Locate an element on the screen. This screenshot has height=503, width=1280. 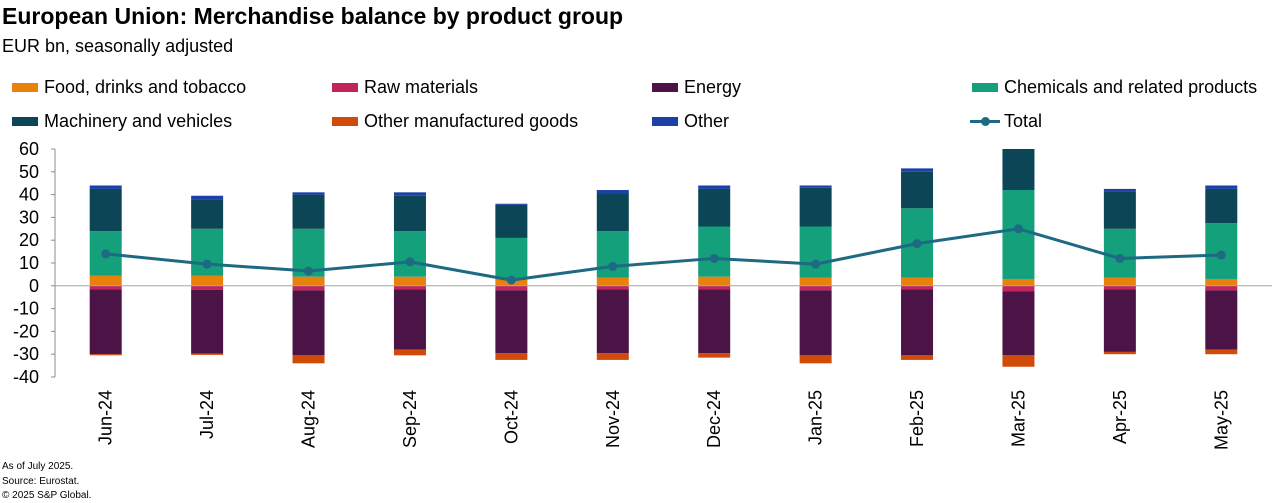
x-tick-label: May-25 is located at coordinates (1221, 420).